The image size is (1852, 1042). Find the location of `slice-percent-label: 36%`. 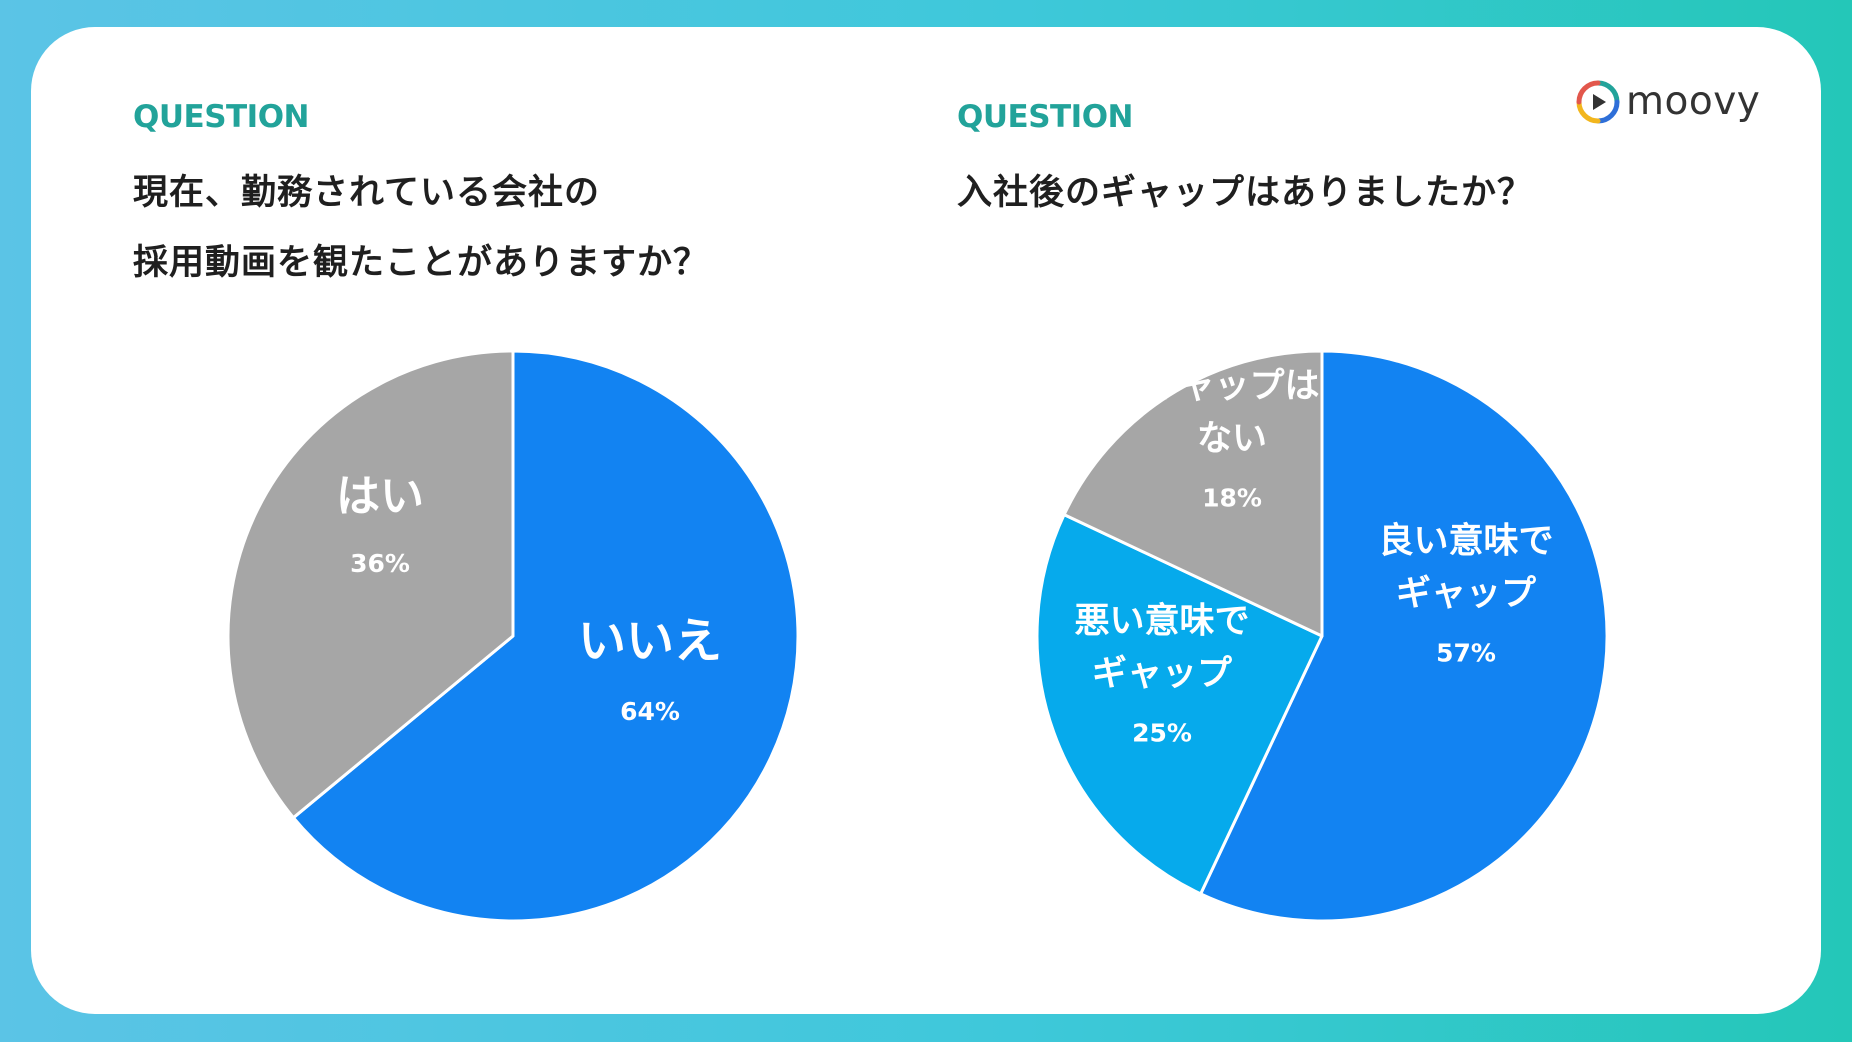

slice-percent-label: 36% is located at coordinates (380, 563).